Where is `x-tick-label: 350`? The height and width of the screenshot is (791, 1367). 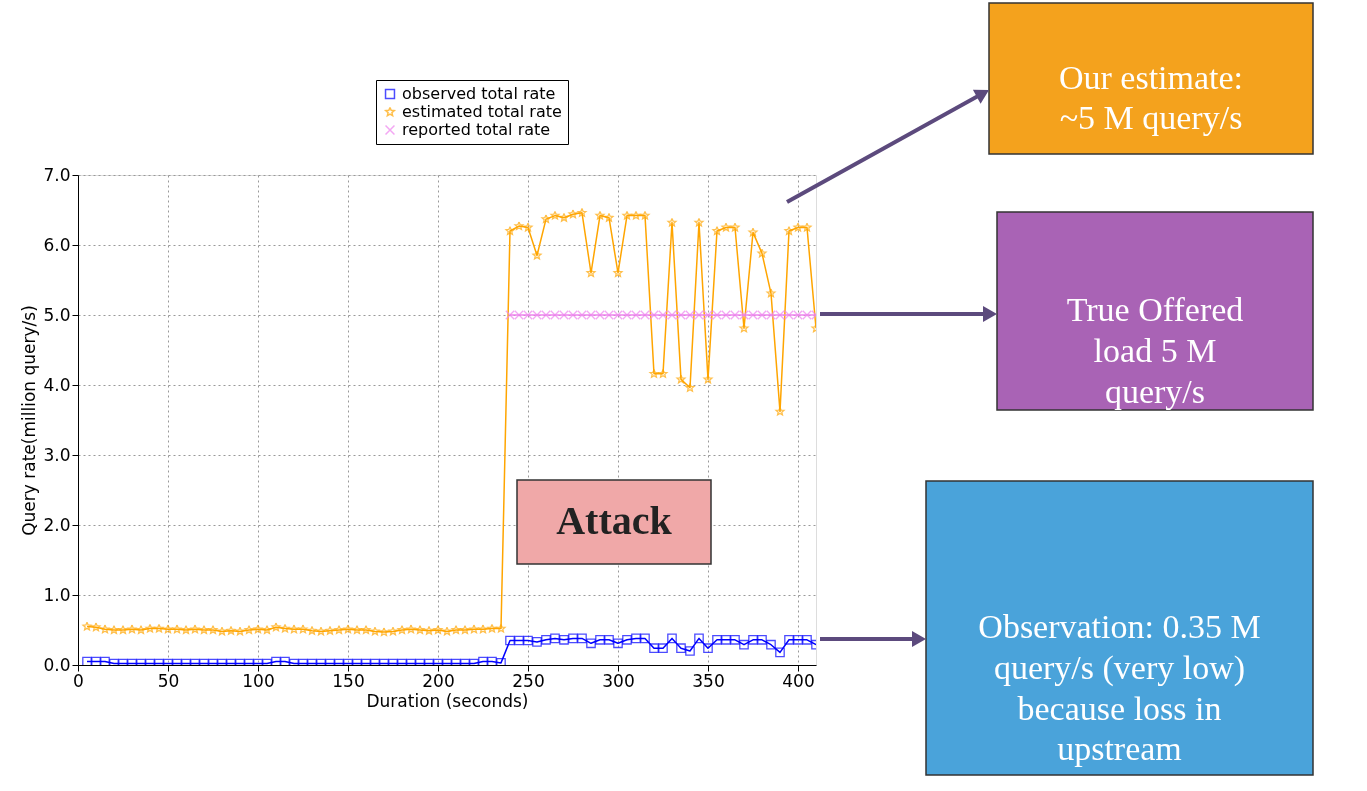
x-tick-label: 350 is located at coordinates (708, 680).